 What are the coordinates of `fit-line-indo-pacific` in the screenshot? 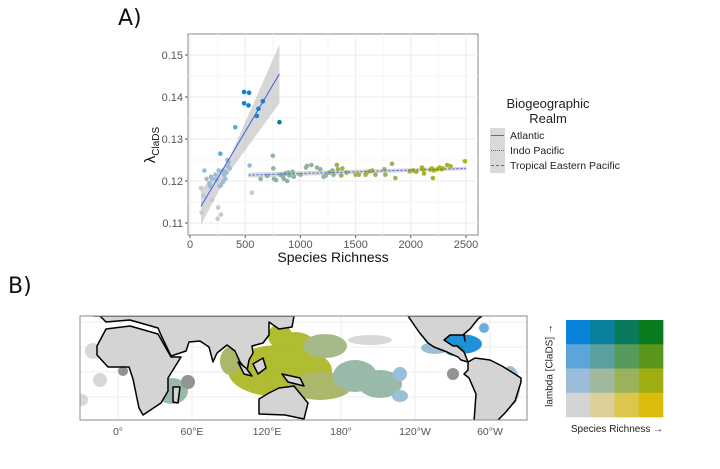 It's located at (357, 171).